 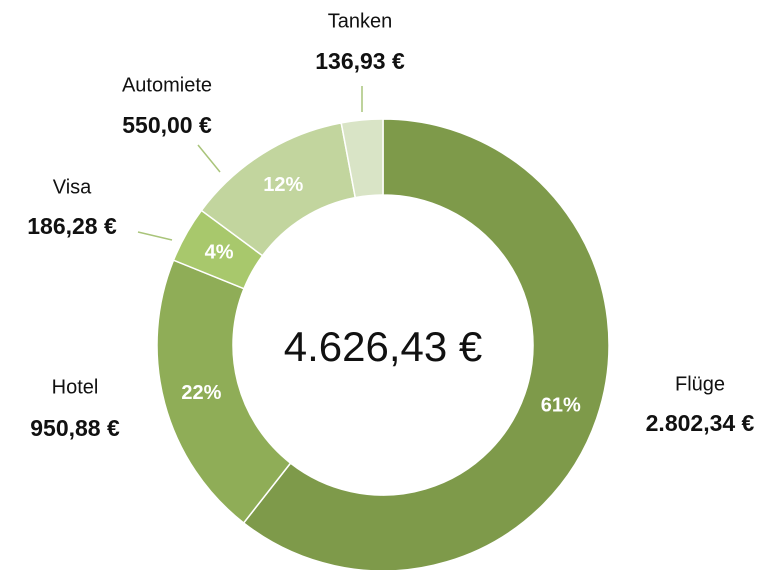 I want to click on category-label: Tanken, so click(x=360, y=21).